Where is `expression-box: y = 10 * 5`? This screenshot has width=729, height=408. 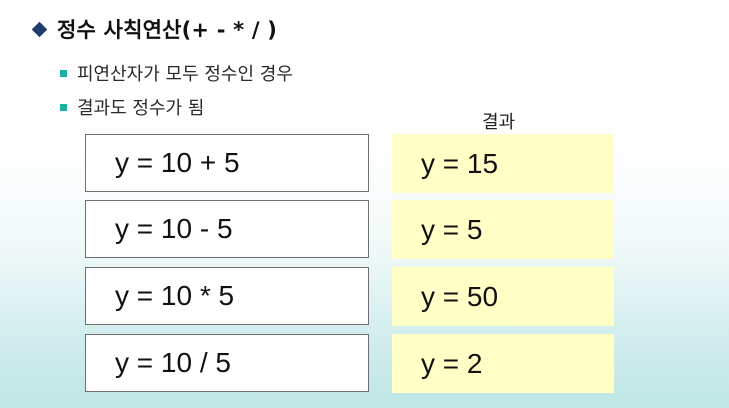 expression-box: y = 10 * 5 is located at coordinates (227, 296).